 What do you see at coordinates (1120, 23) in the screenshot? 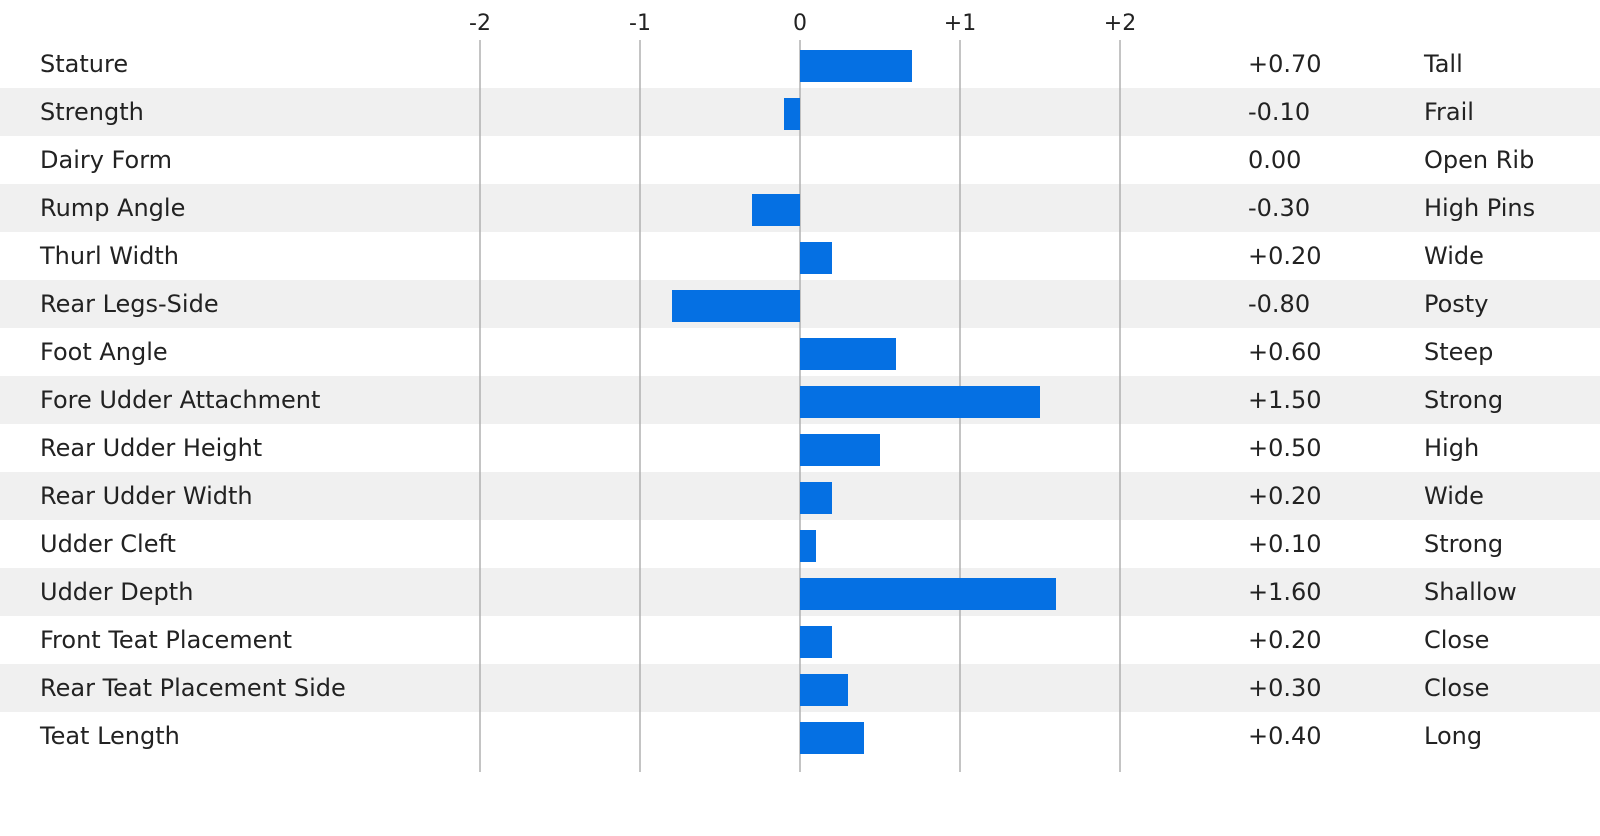
I see `x-tick-label: +2` at bounding box center [1120, 23].